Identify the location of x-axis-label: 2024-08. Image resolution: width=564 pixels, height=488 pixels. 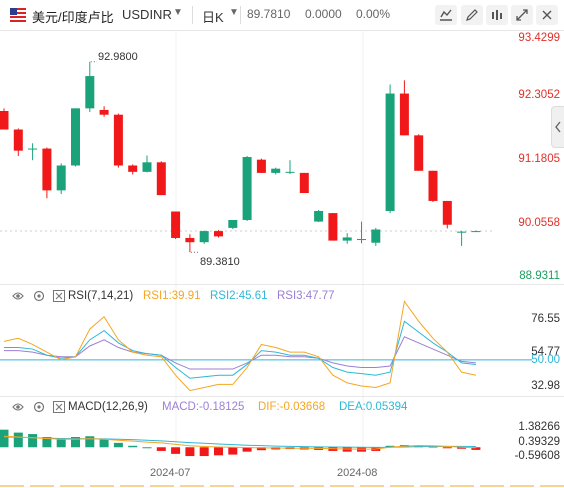
(357, 473).